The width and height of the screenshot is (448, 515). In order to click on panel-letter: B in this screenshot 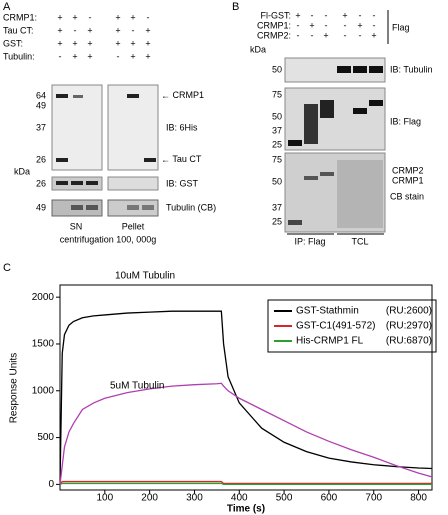, I will do `click(235, 7)`.